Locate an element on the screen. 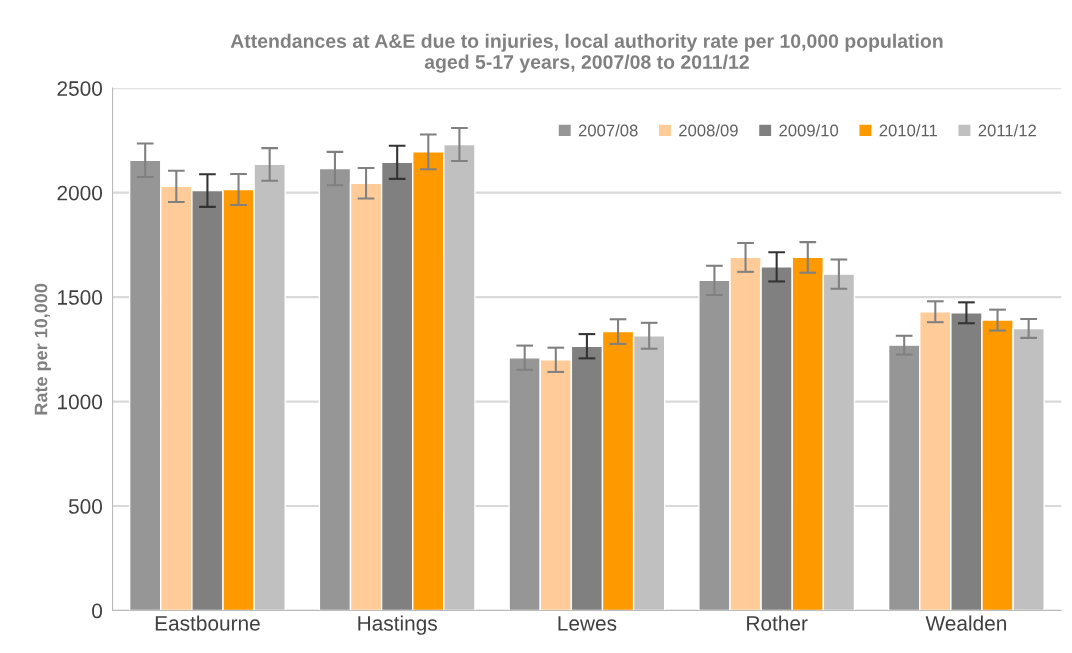  y-tick-label: 1500 is located at coordinates (80, 297).